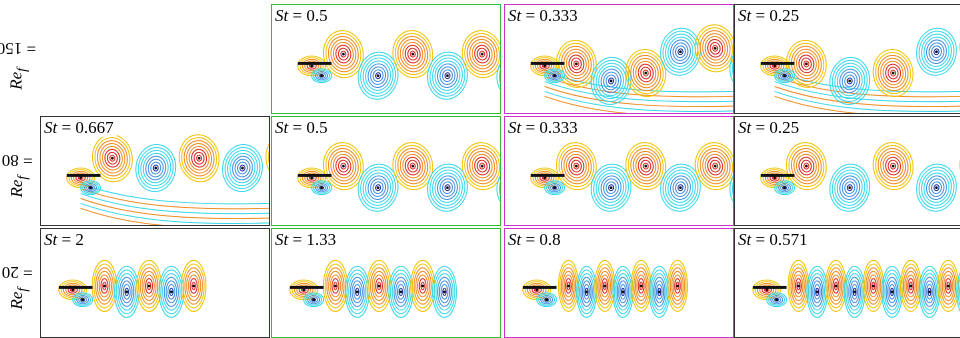 The width and height of the screenshot is (960, 338). What do you see at coordinates (17, 286) in the screenshot?
I see `row-label: Ref = 20` at bounding box center [17, 286].